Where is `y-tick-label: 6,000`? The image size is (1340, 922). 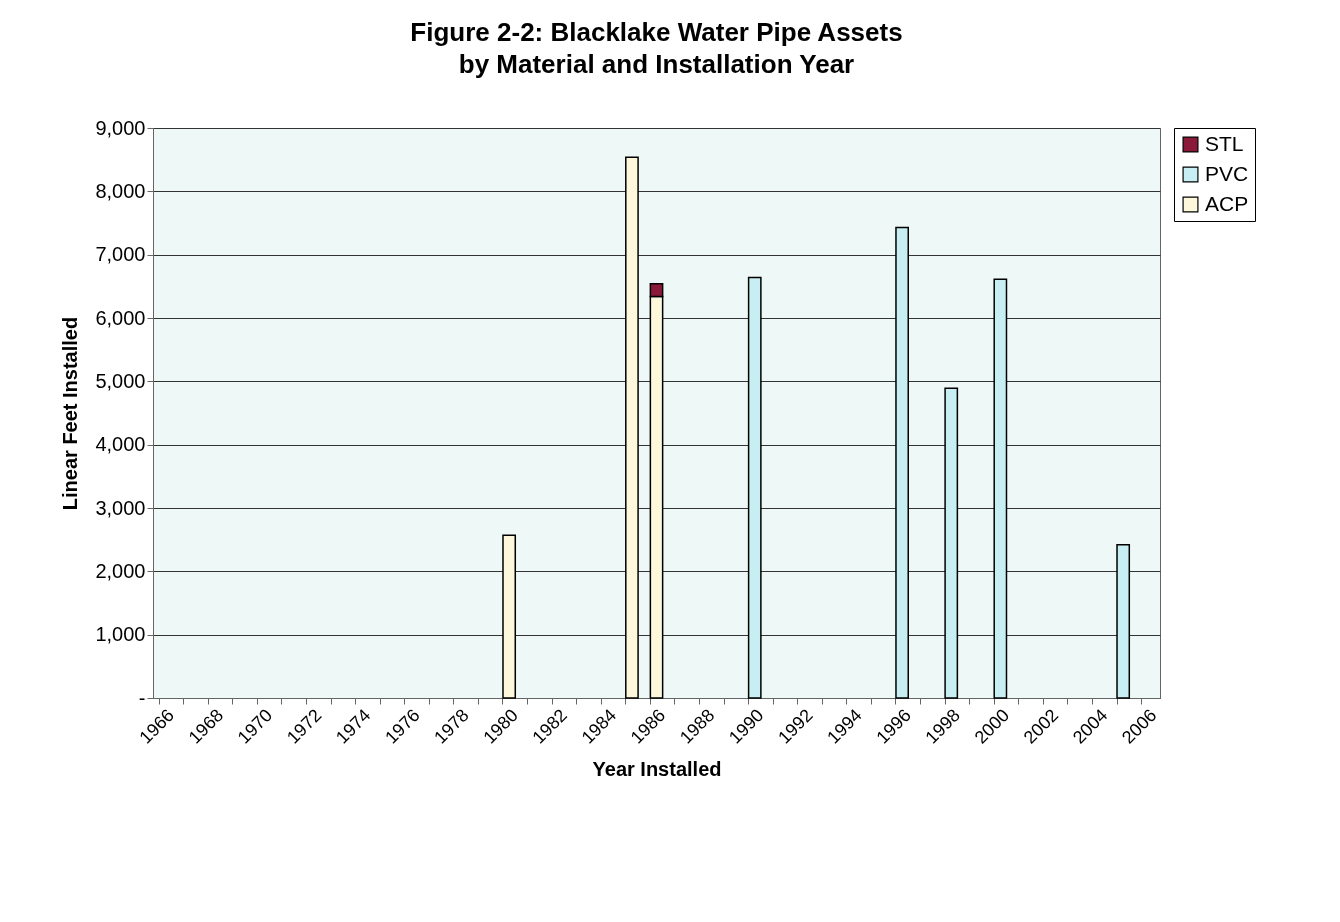
y-tick-label: 6,000 is located at coordinates (120, 317).